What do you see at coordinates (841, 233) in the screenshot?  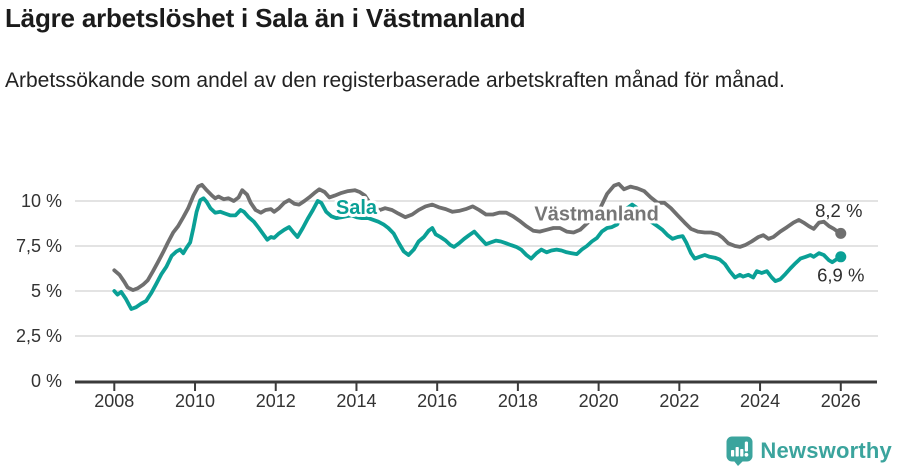 I see `series-end-dot-västmanland` at bounding box center [841, 233].